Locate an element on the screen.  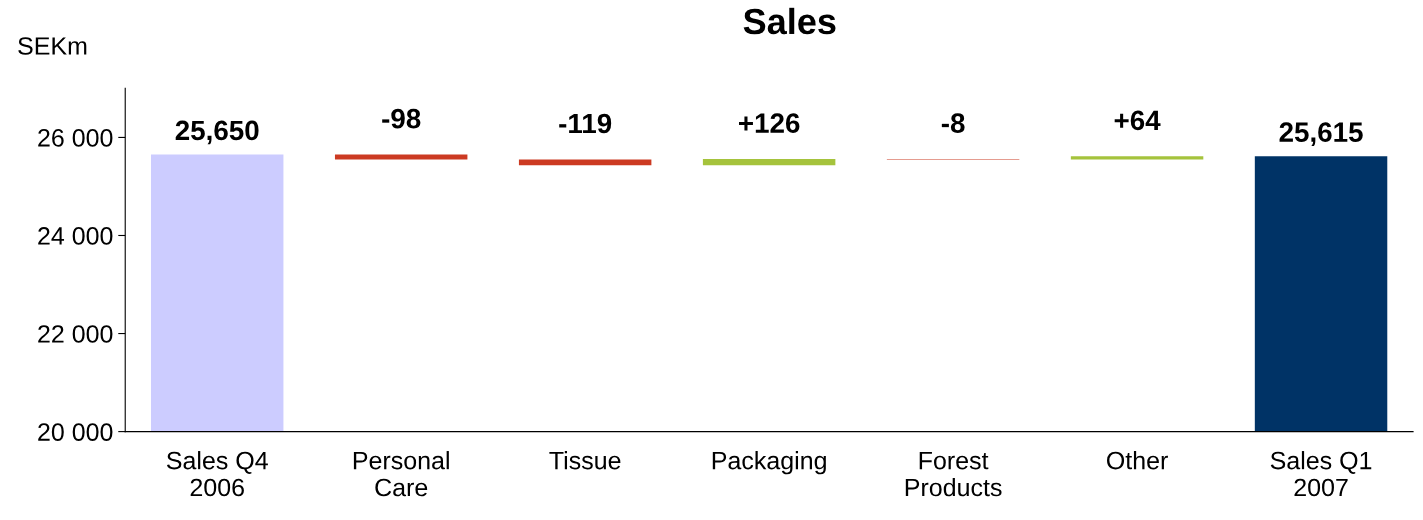
data-label: -119 is located at coordinates (585, 123).